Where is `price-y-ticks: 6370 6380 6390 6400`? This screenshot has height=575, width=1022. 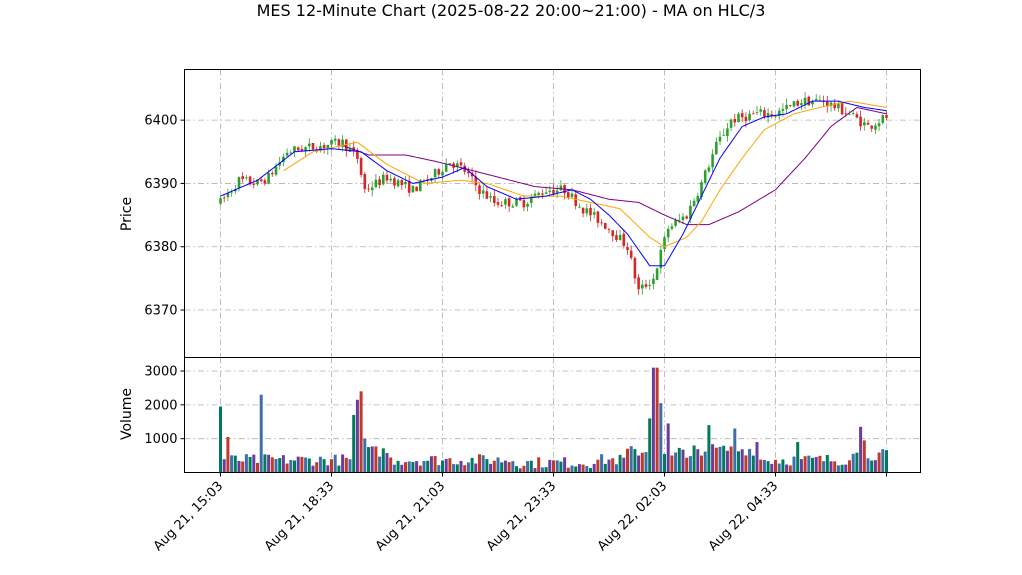 price-y-ticks: 6370 6380 6390 6400 is located at coordinates (164, 216).